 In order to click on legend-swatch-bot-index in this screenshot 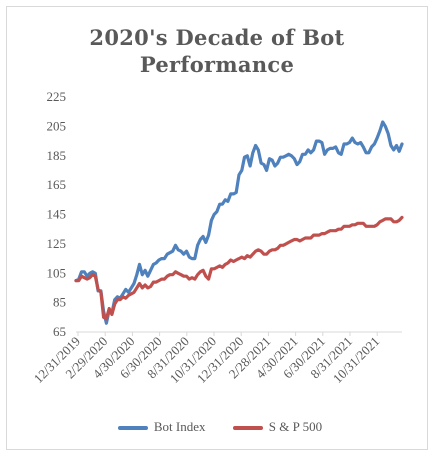, I will do `click(132, 428)`.